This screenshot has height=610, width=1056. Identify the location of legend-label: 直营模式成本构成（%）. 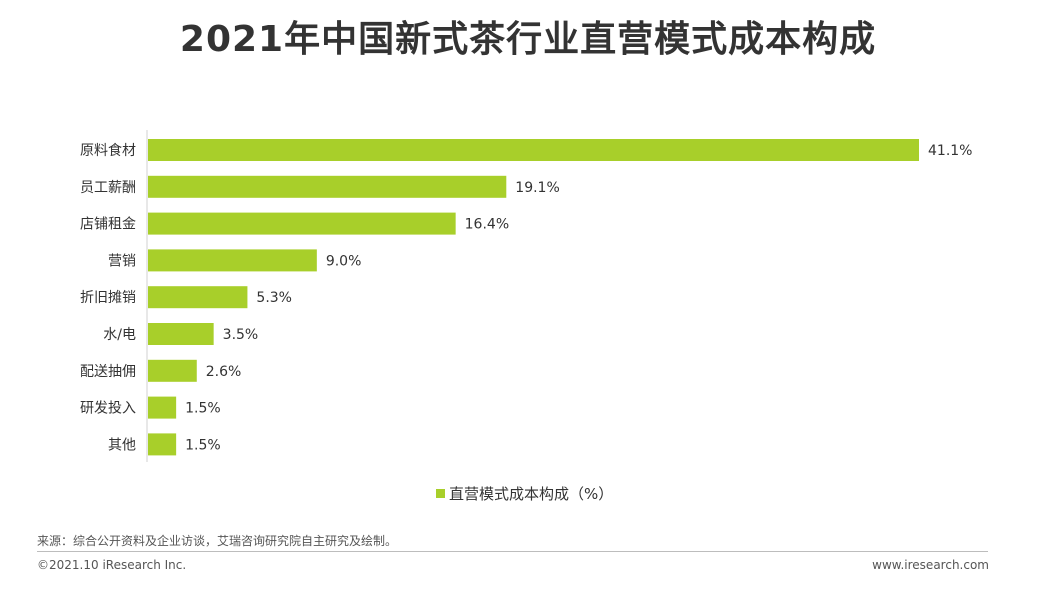
(531, 494).